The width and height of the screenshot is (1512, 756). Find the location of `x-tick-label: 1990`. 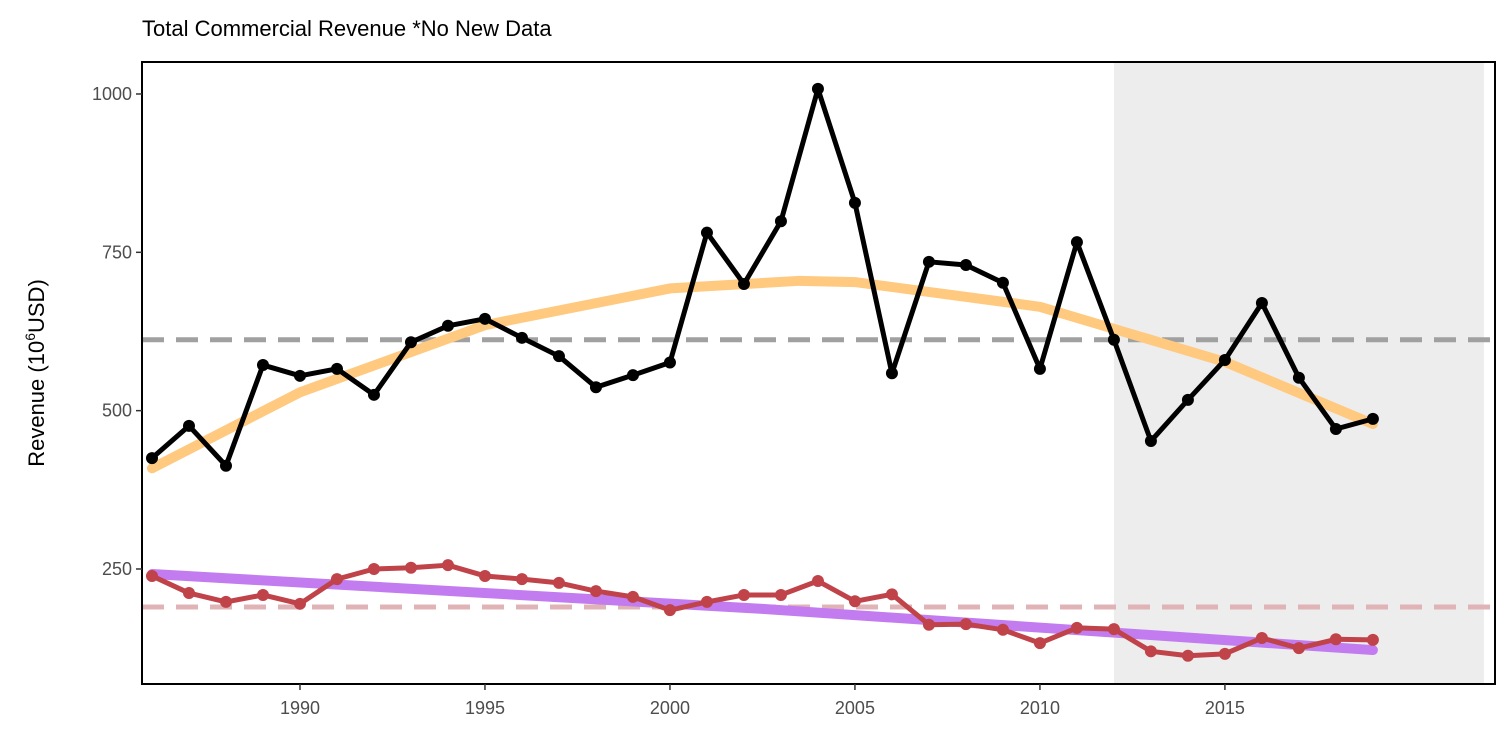

x-tick-label: 1990 is located at coordinates (300, 708).